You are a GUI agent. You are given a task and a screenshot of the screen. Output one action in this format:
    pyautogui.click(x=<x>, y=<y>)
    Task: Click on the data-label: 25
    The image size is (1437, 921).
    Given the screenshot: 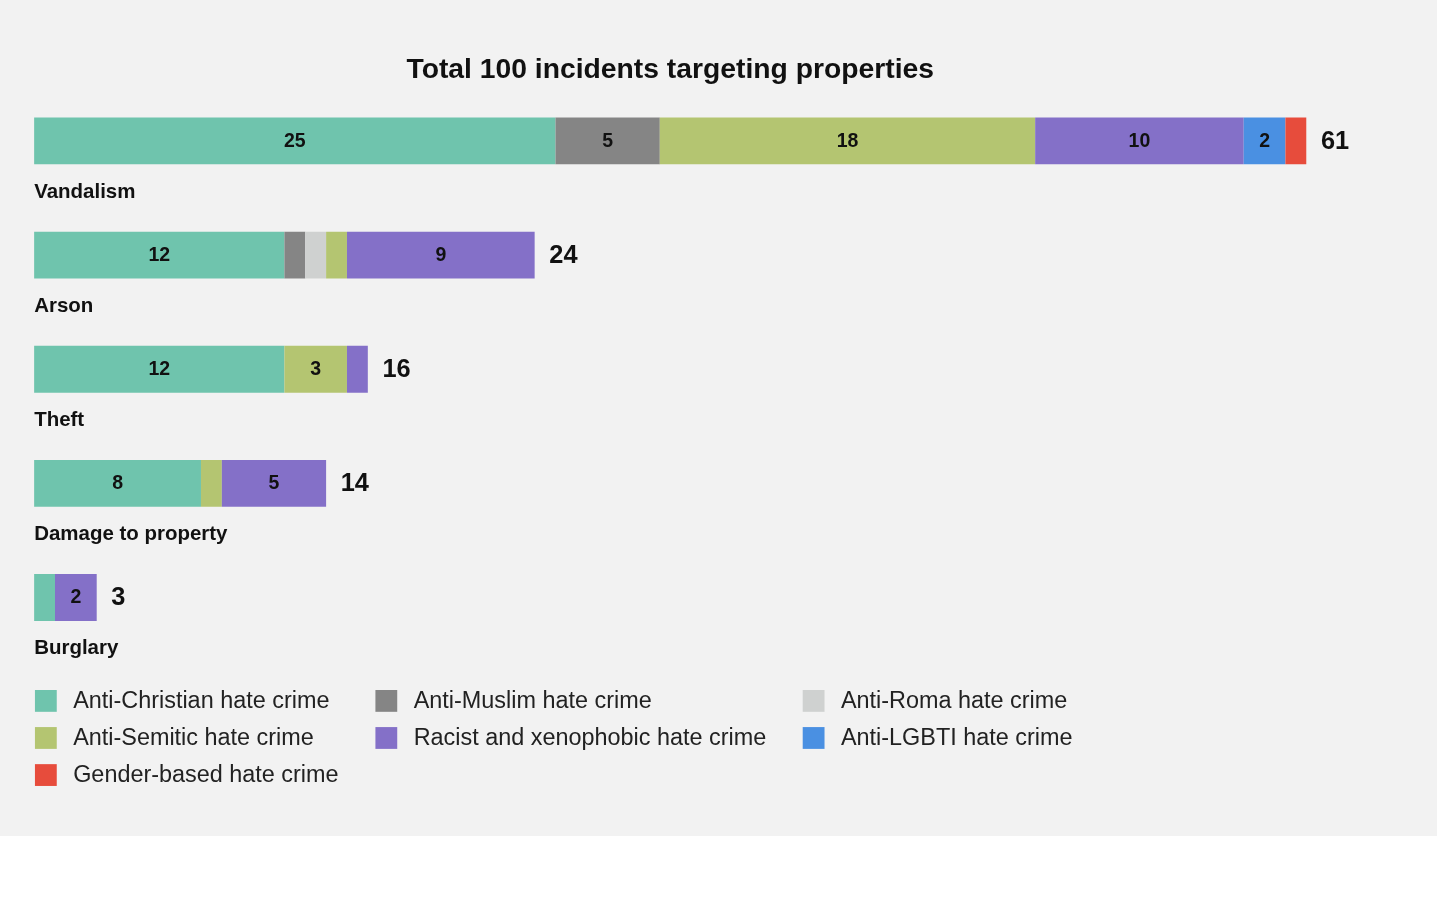 What is the action you would take?
    pyautogui.click(x=294, y=139)
    